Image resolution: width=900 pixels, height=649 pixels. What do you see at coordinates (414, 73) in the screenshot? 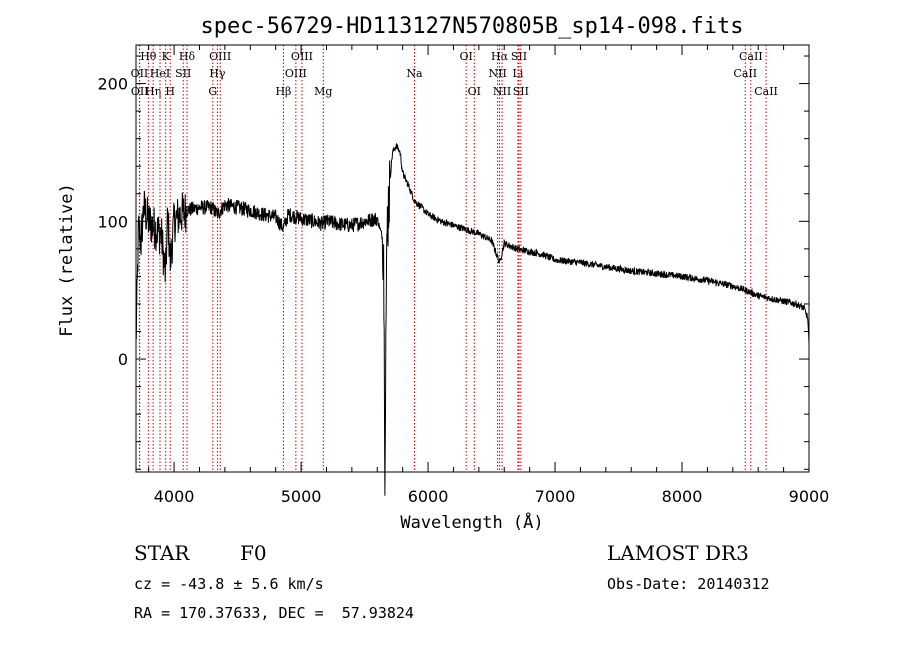
I see `spectral-line-label: Na` at bounding box center [414, 73].